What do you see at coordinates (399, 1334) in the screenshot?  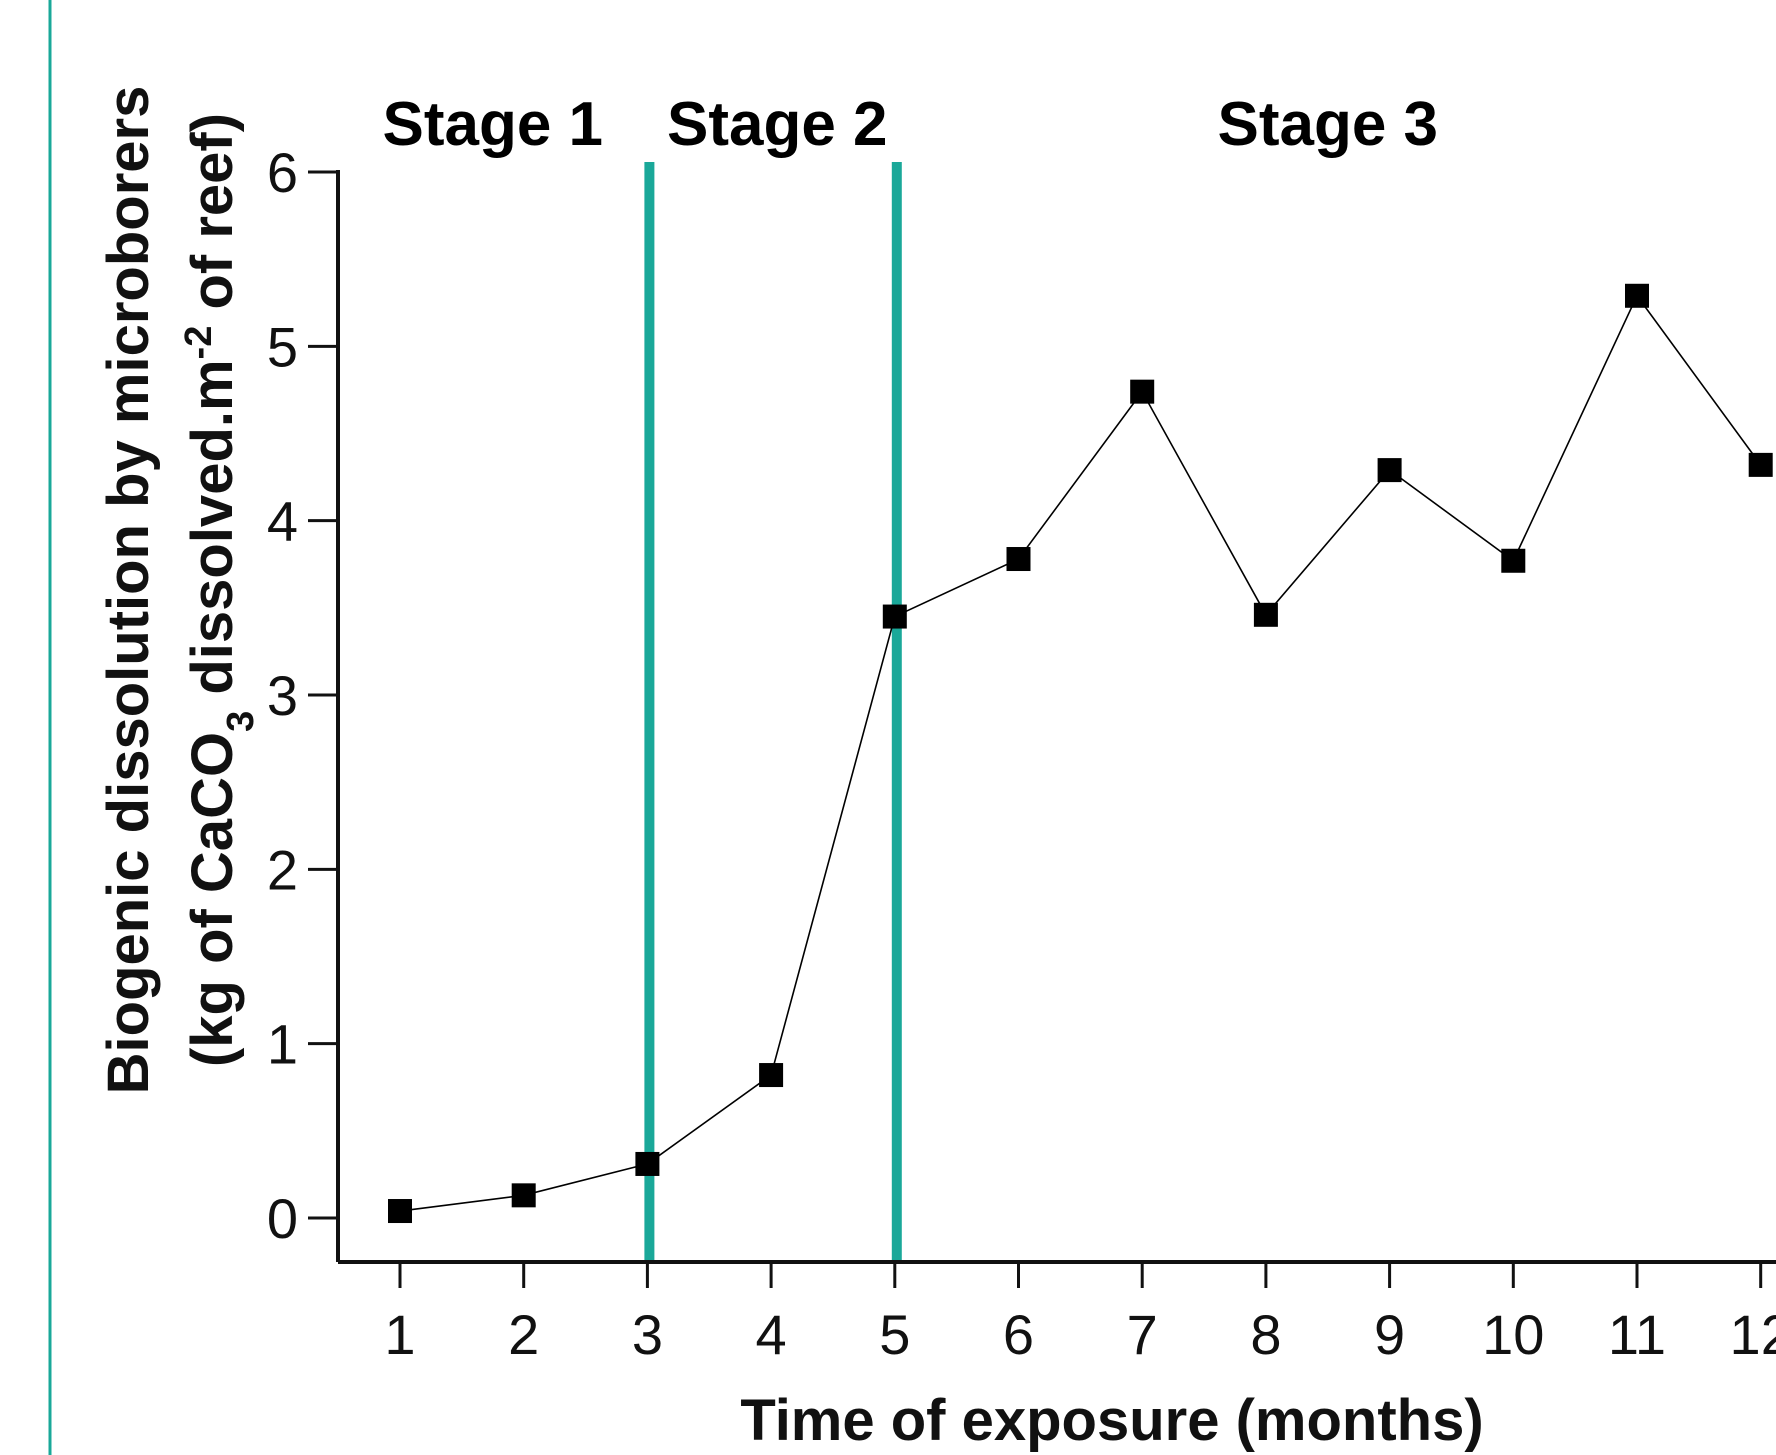 I see `x-tick-label: 1` at bounding box center [399, 1334].